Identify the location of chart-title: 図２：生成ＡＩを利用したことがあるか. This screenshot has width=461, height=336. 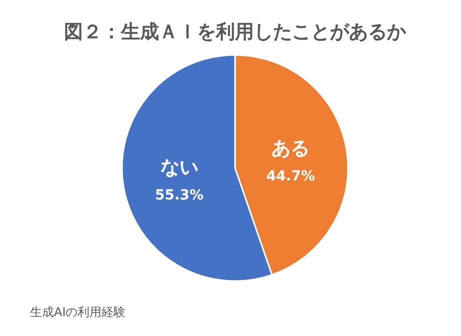
(235, 32).